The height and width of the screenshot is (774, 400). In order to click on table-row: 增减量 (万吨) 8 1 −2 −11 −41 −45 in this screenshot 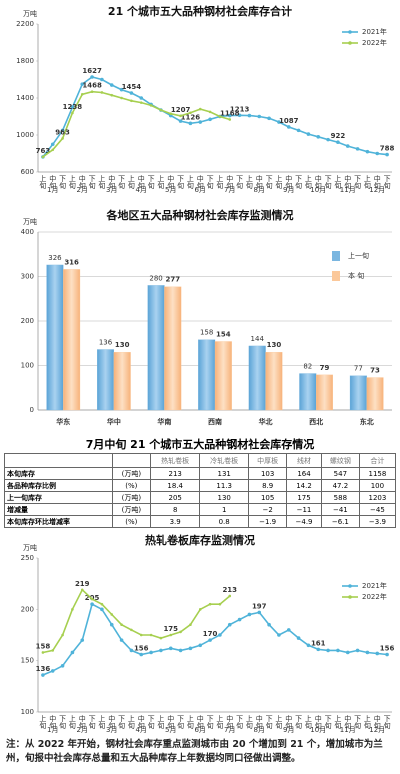, I will do `click(200, 509)`.